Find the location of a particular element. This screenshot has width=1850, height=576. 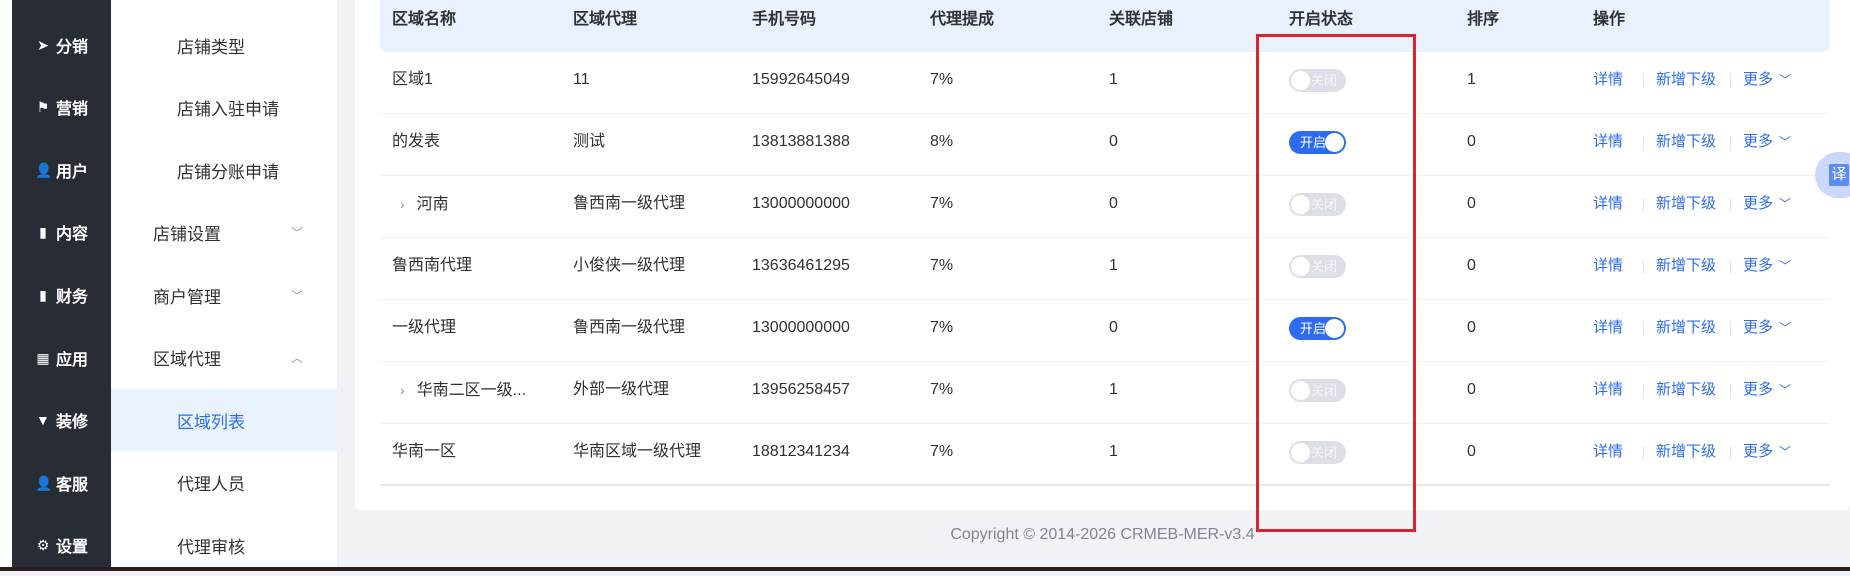

cell-name: 的发表 is located at coordinates (416, 145).